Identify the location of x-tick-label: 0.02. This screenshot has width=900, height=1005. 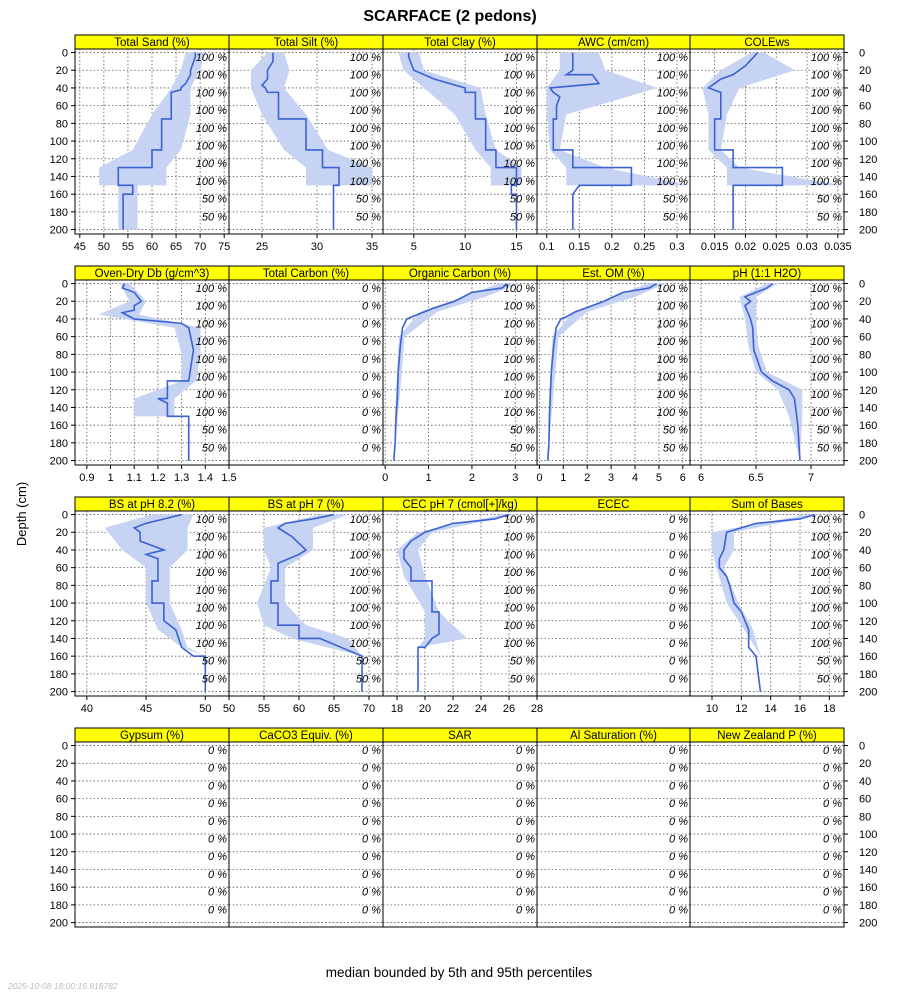
(745, 247).